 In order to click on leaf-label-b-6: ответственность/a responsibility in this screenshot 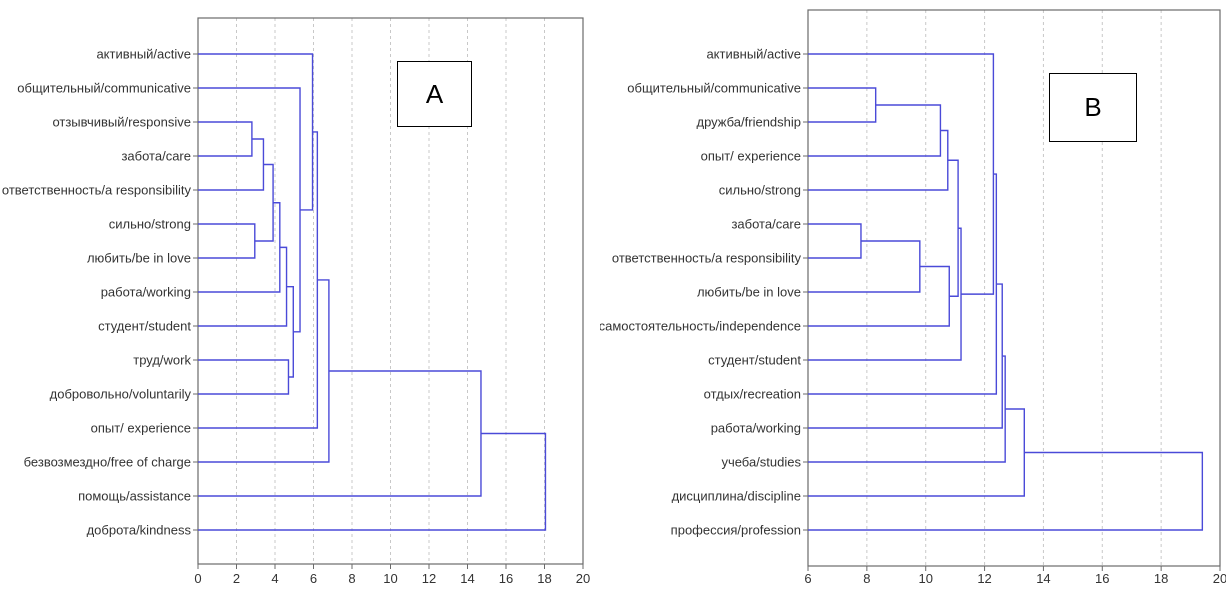, I will do `click(707, 258)`.